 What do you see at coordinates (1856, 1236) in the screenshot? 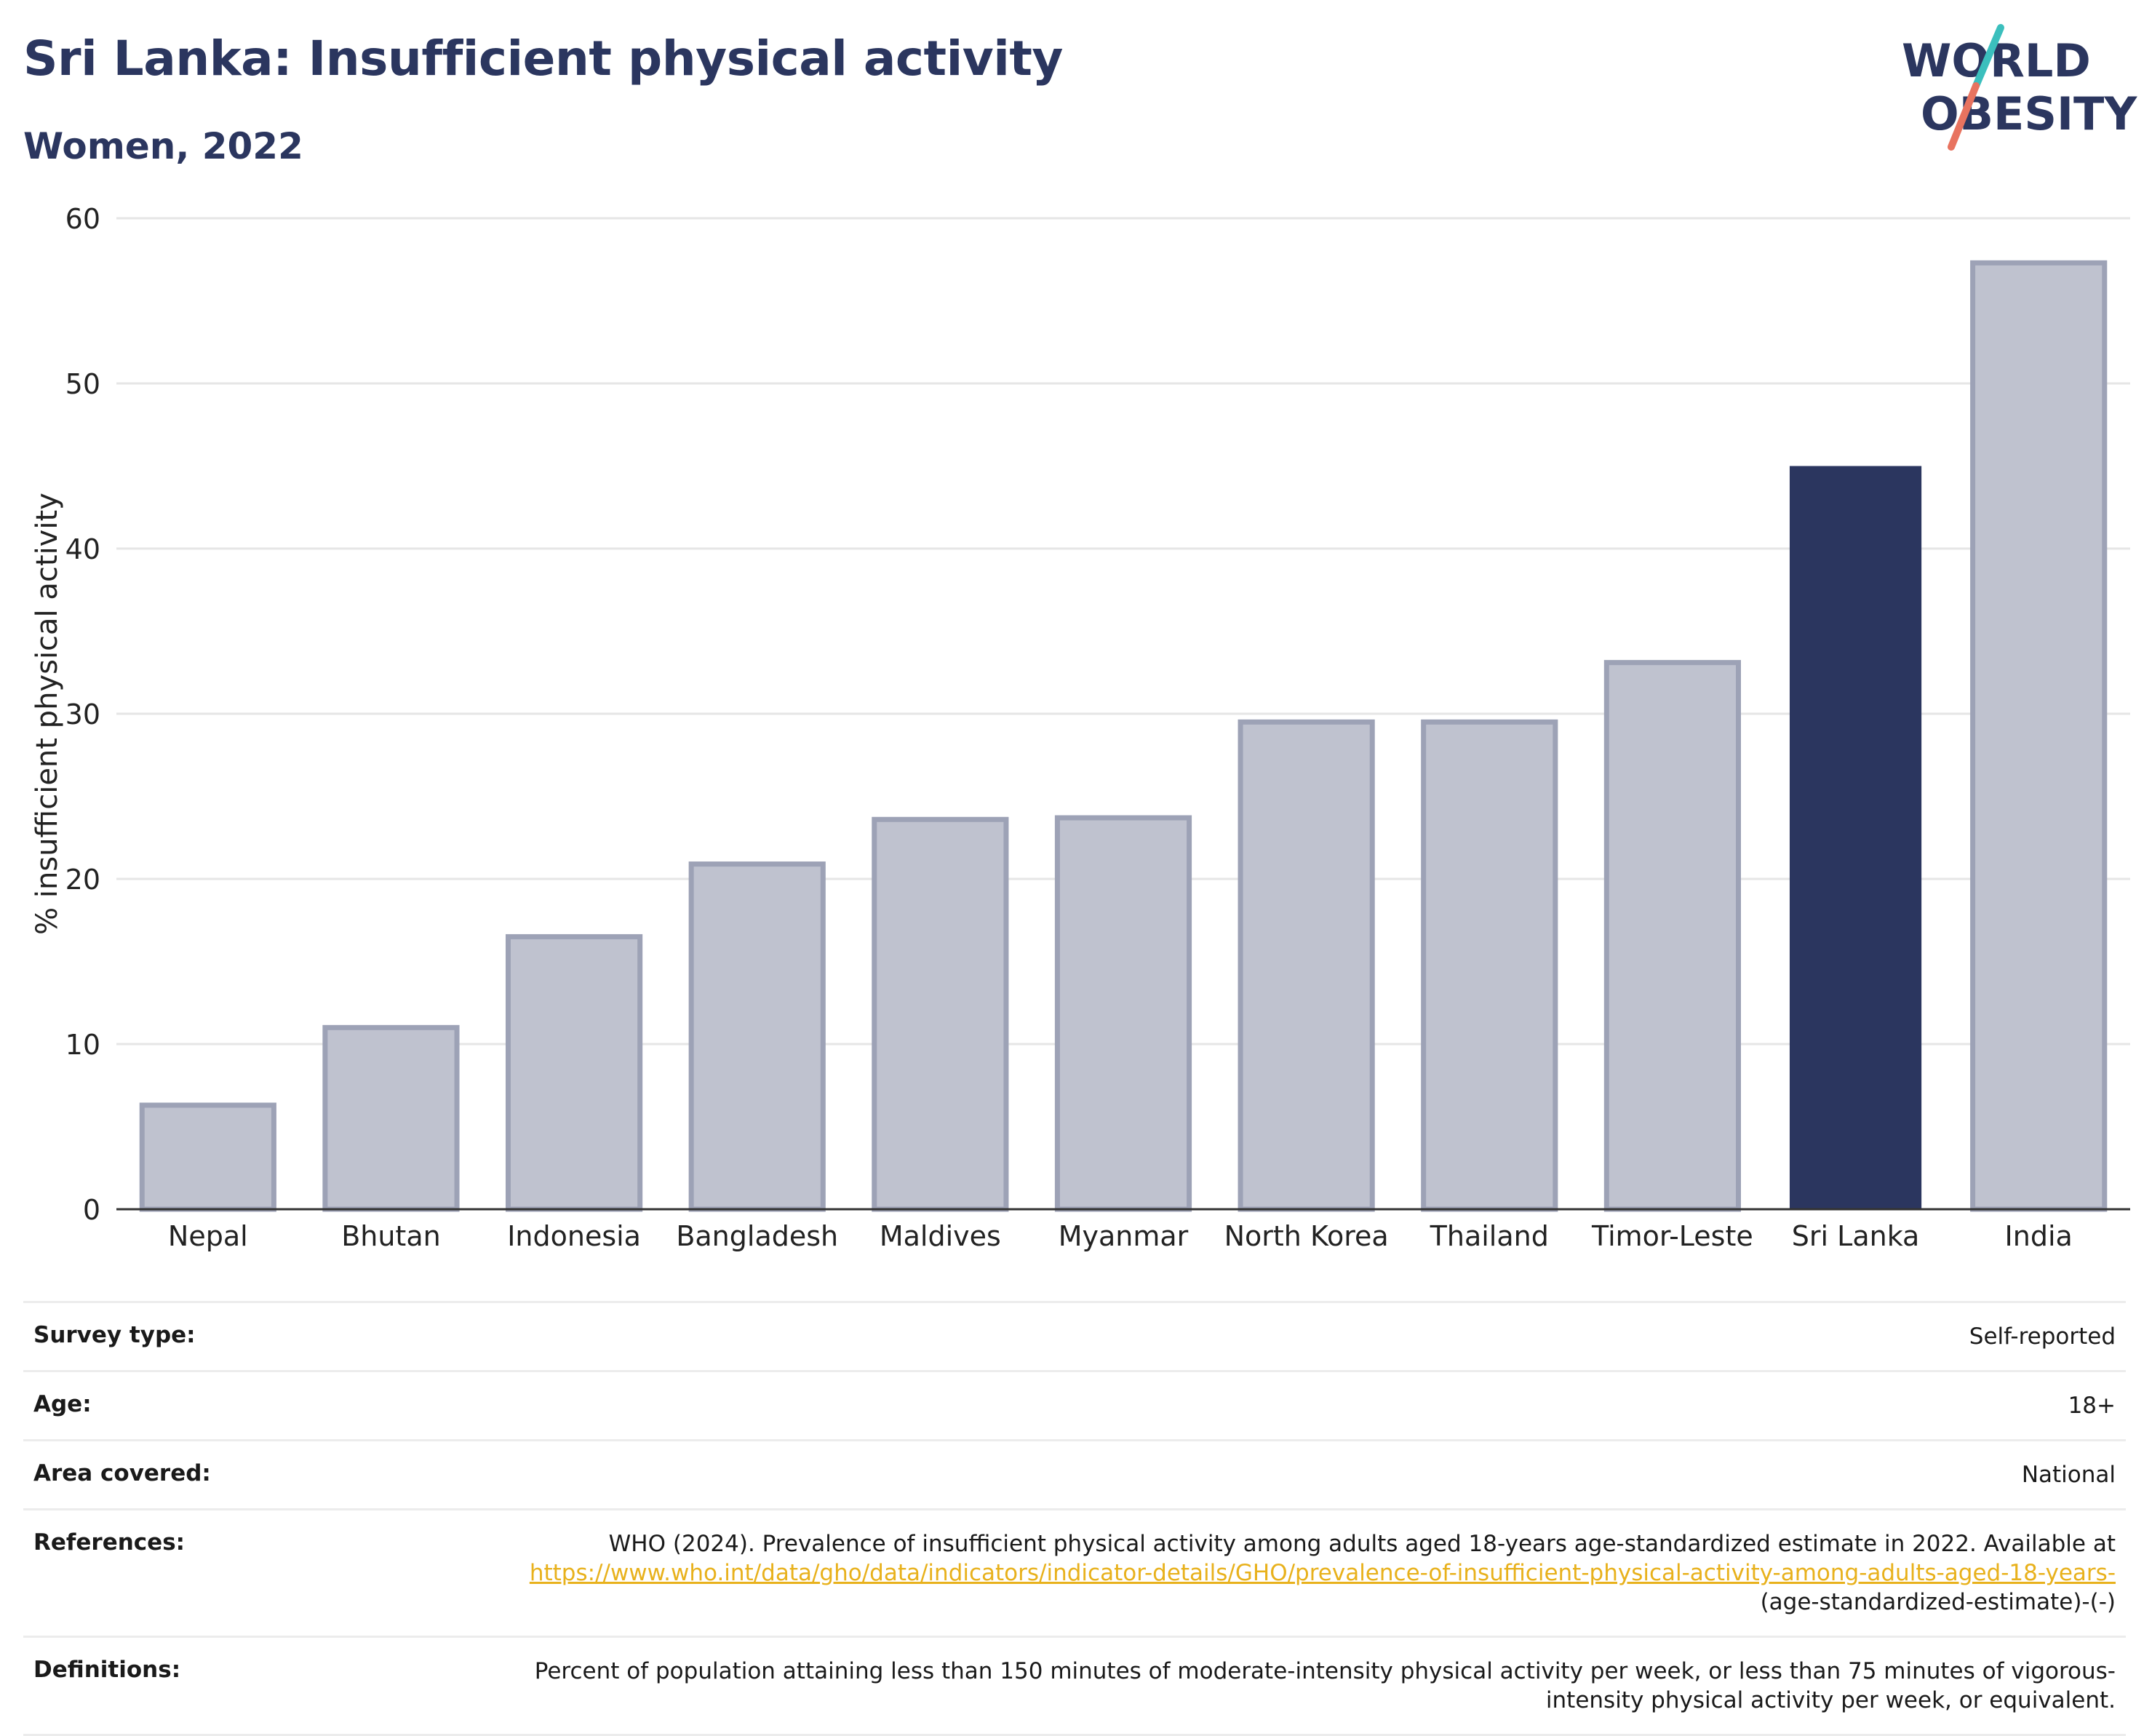
I see `x-tick-label: Sri Lanka` at bounding box center [1856, 1236].